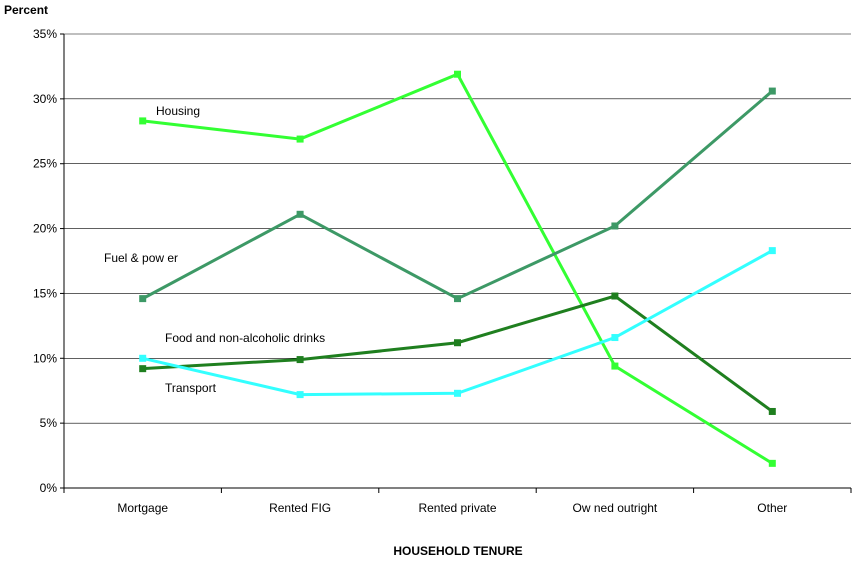  Describe the element at coordinates (45, 261) in the screenshot. I see `y-tick-labels: 0% 5% 10% 15% 20% 25% 30% 35%` at that location.